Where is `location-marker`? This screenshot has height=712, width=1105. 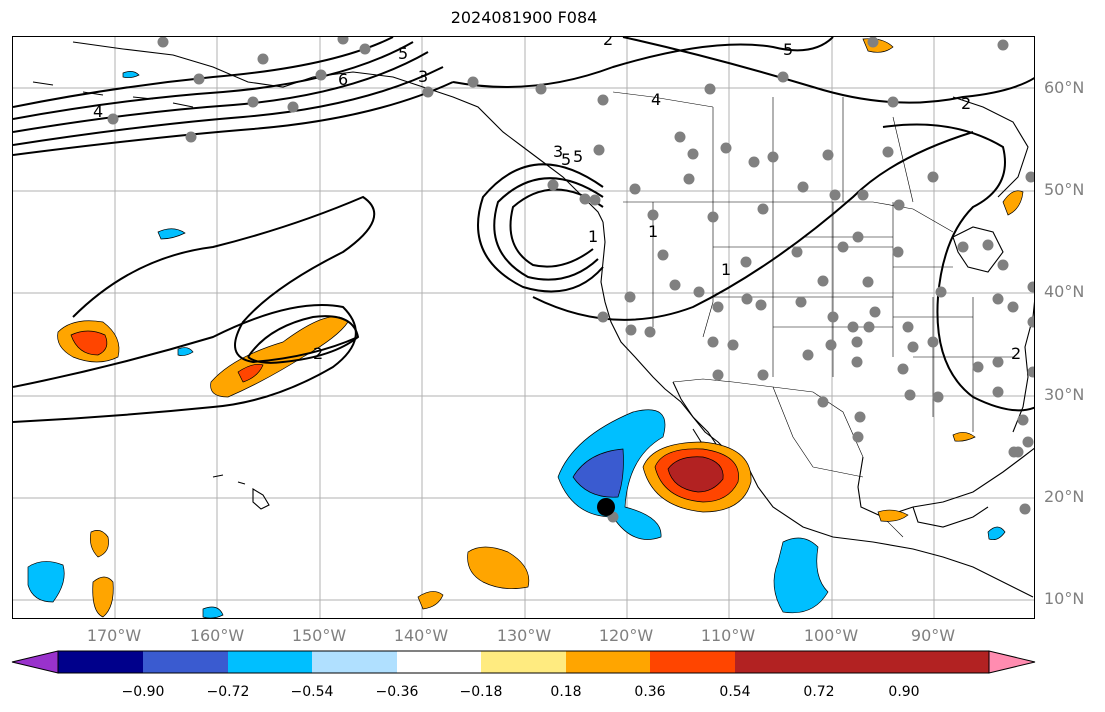 location-marker is located at coordinates (606, 507).